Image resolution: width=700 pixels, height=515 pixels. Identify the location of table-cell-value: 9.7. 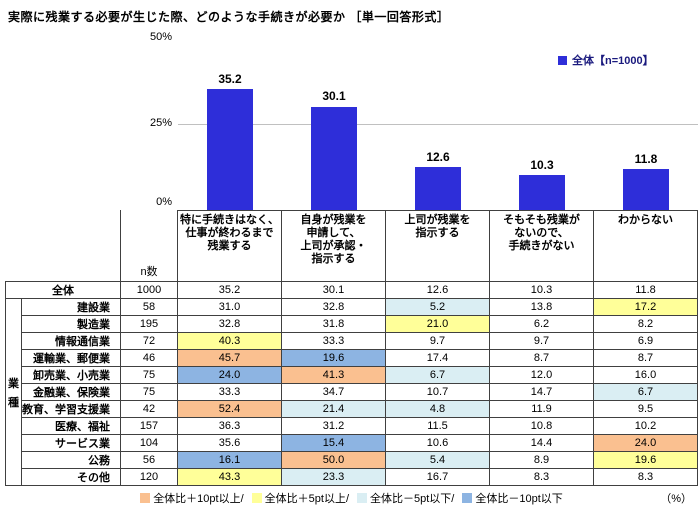
(542, 341).